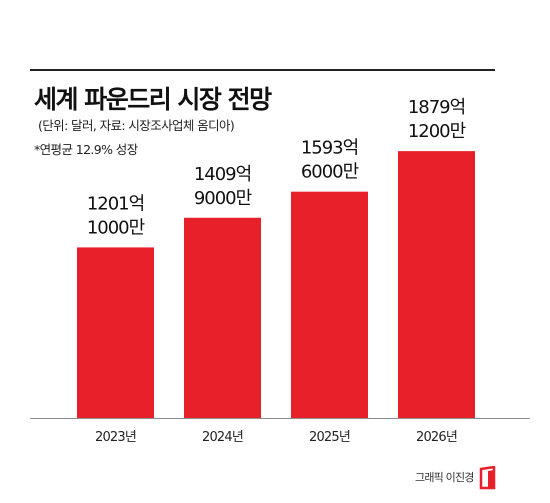 This screenshot has height=503, width=550. I want to click on data-label: 1200만, so click(437, 131).